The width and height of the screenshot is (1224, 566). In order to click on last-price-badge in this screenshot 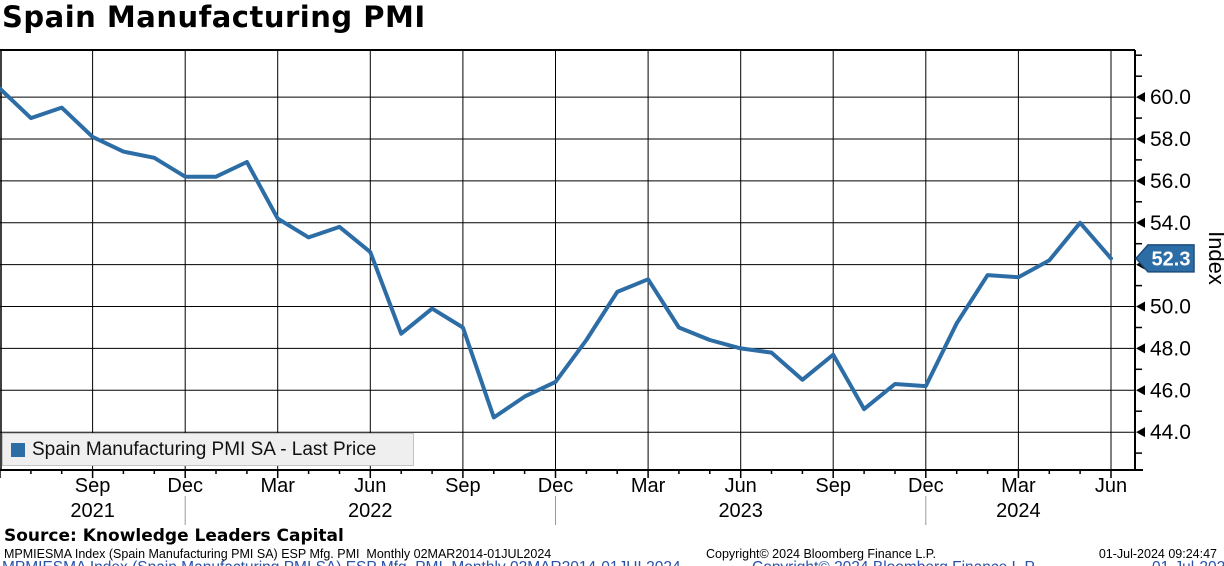, I will do `click(1164, 258)`.